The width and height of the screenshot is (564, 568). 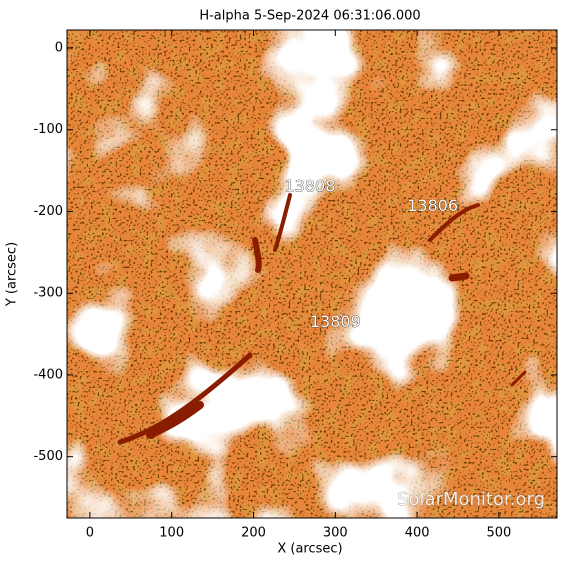 I want to click on watermark: SolarMonitor.org, so click(x=471, y=499).